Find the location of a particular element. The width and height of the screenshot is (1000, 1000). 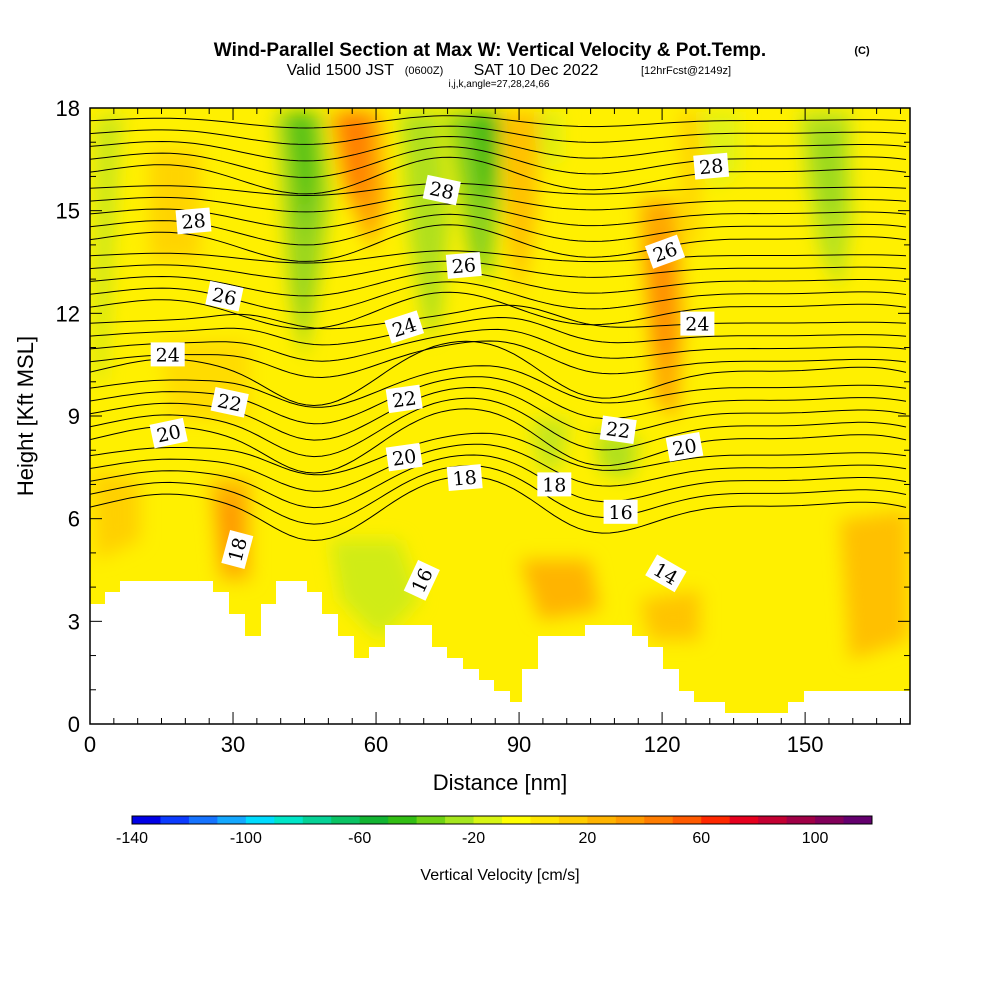

valid-date: SAT 10 Dec 2022 is located at coordinates (536, 70).